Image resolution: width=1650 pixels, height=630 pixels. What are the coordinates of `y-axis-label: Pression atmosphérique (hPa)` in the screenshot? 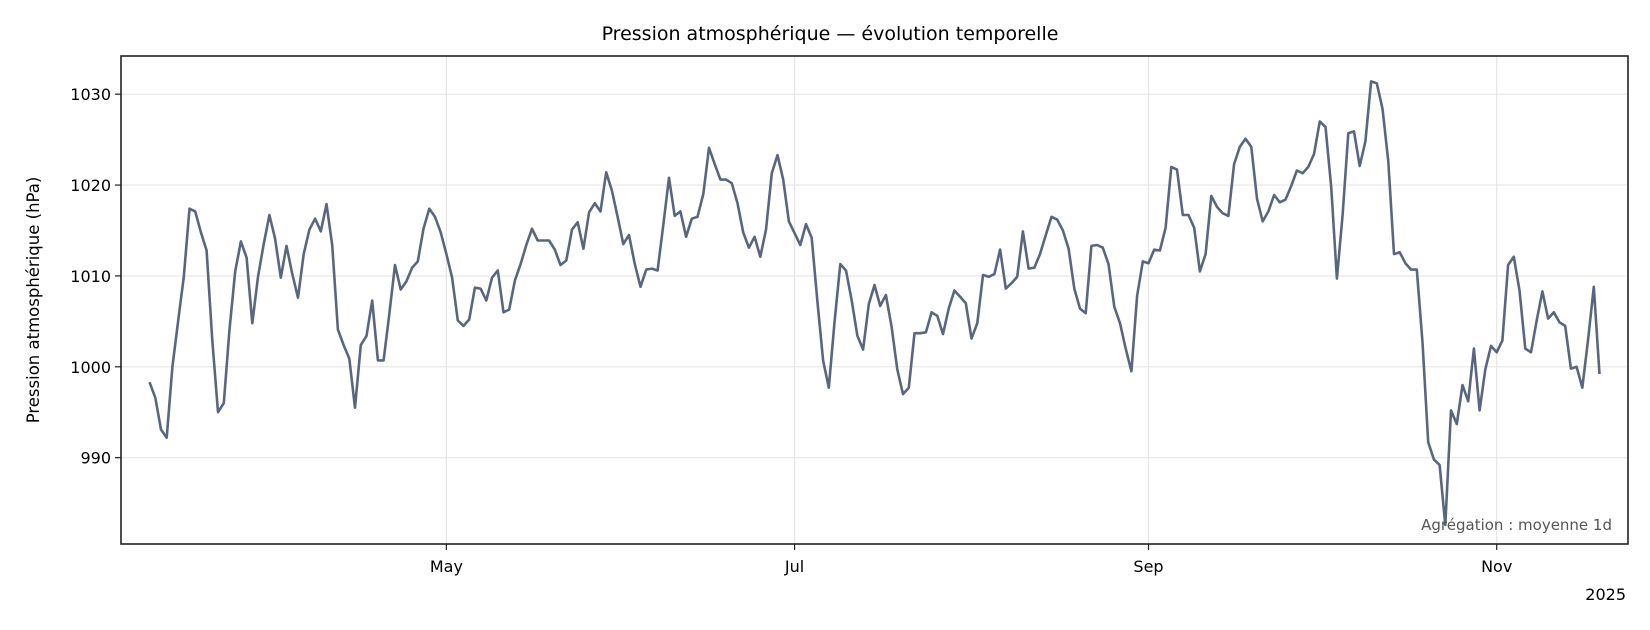 It's located at (33, 300).